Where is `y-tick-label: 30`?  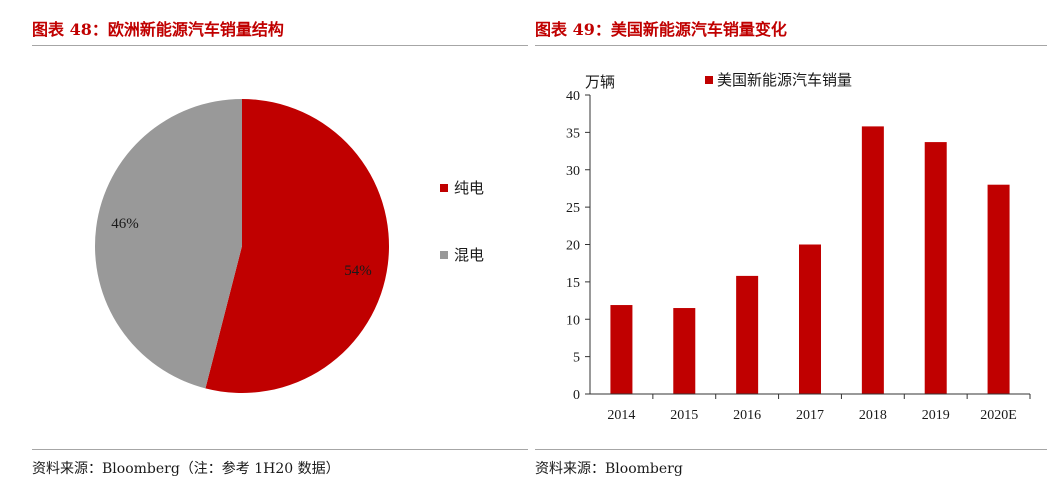 y-tick-label: 30 is located at coordinates (573, 171).